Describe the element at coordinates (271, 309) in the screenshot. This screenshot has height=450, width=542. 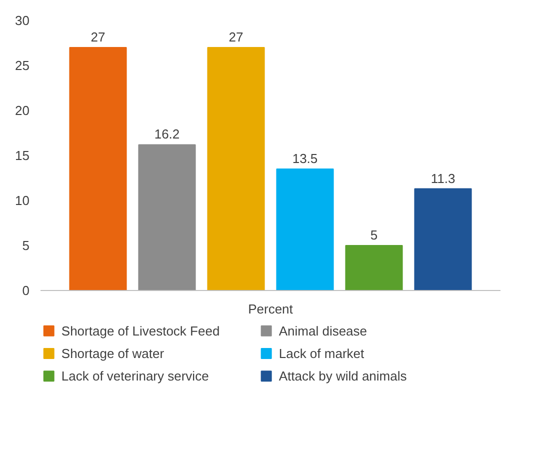
I see `x-tick-label: Percent` at that location.